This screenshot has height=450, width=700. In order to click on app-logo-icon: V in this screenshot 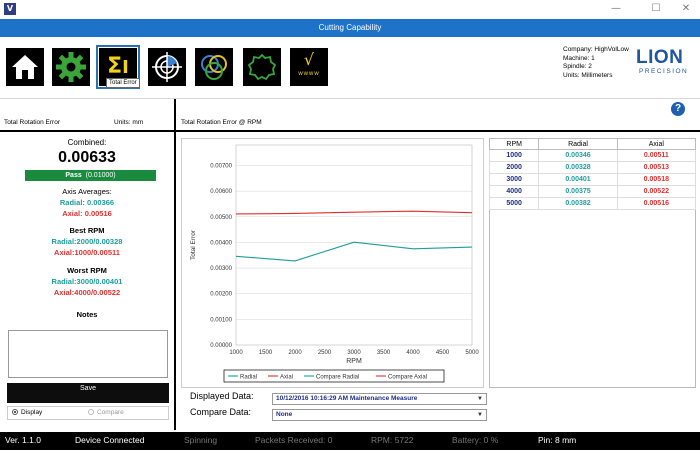, I will do `click(10, 9)`.